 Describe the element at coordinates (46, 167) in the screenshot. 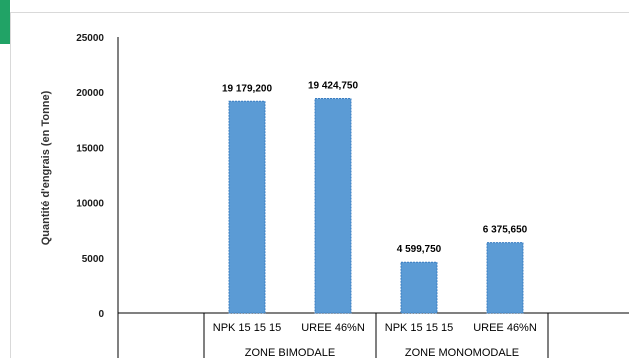

I see `y-axis-label: Quantité d'engrais (en Tonne)` at that location.